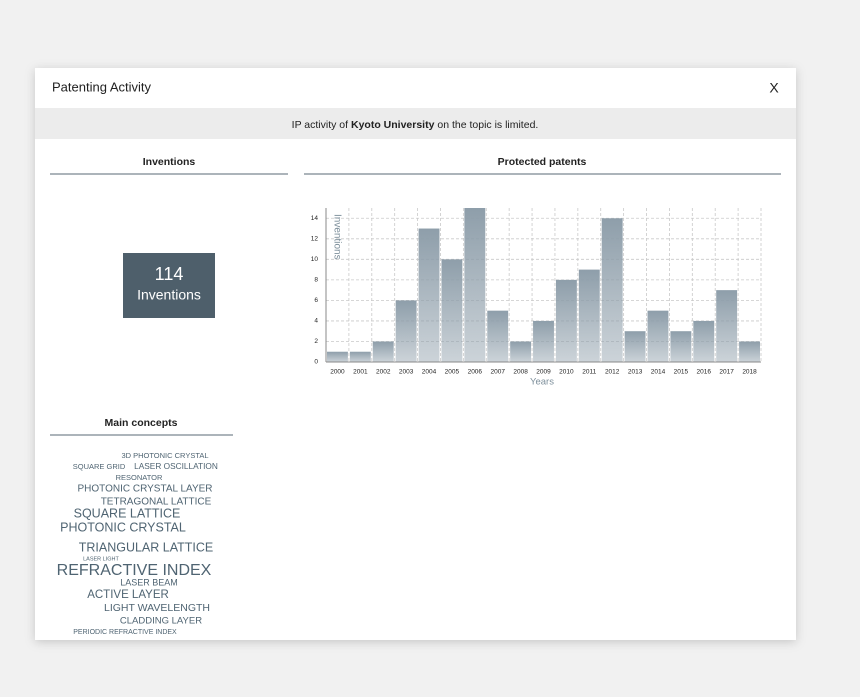 The height and width of the screenshot is (697, 860). I want to click on banner-org: Kyoto University, so click(393, 125).